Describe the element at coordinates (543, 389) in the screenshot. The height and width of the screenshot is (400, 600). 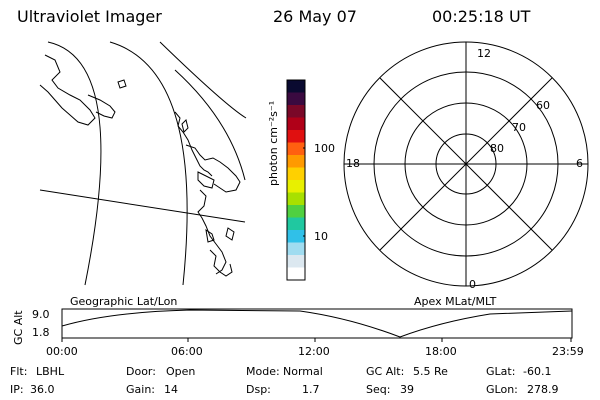
I see `glon-value: 278.9` at that location.